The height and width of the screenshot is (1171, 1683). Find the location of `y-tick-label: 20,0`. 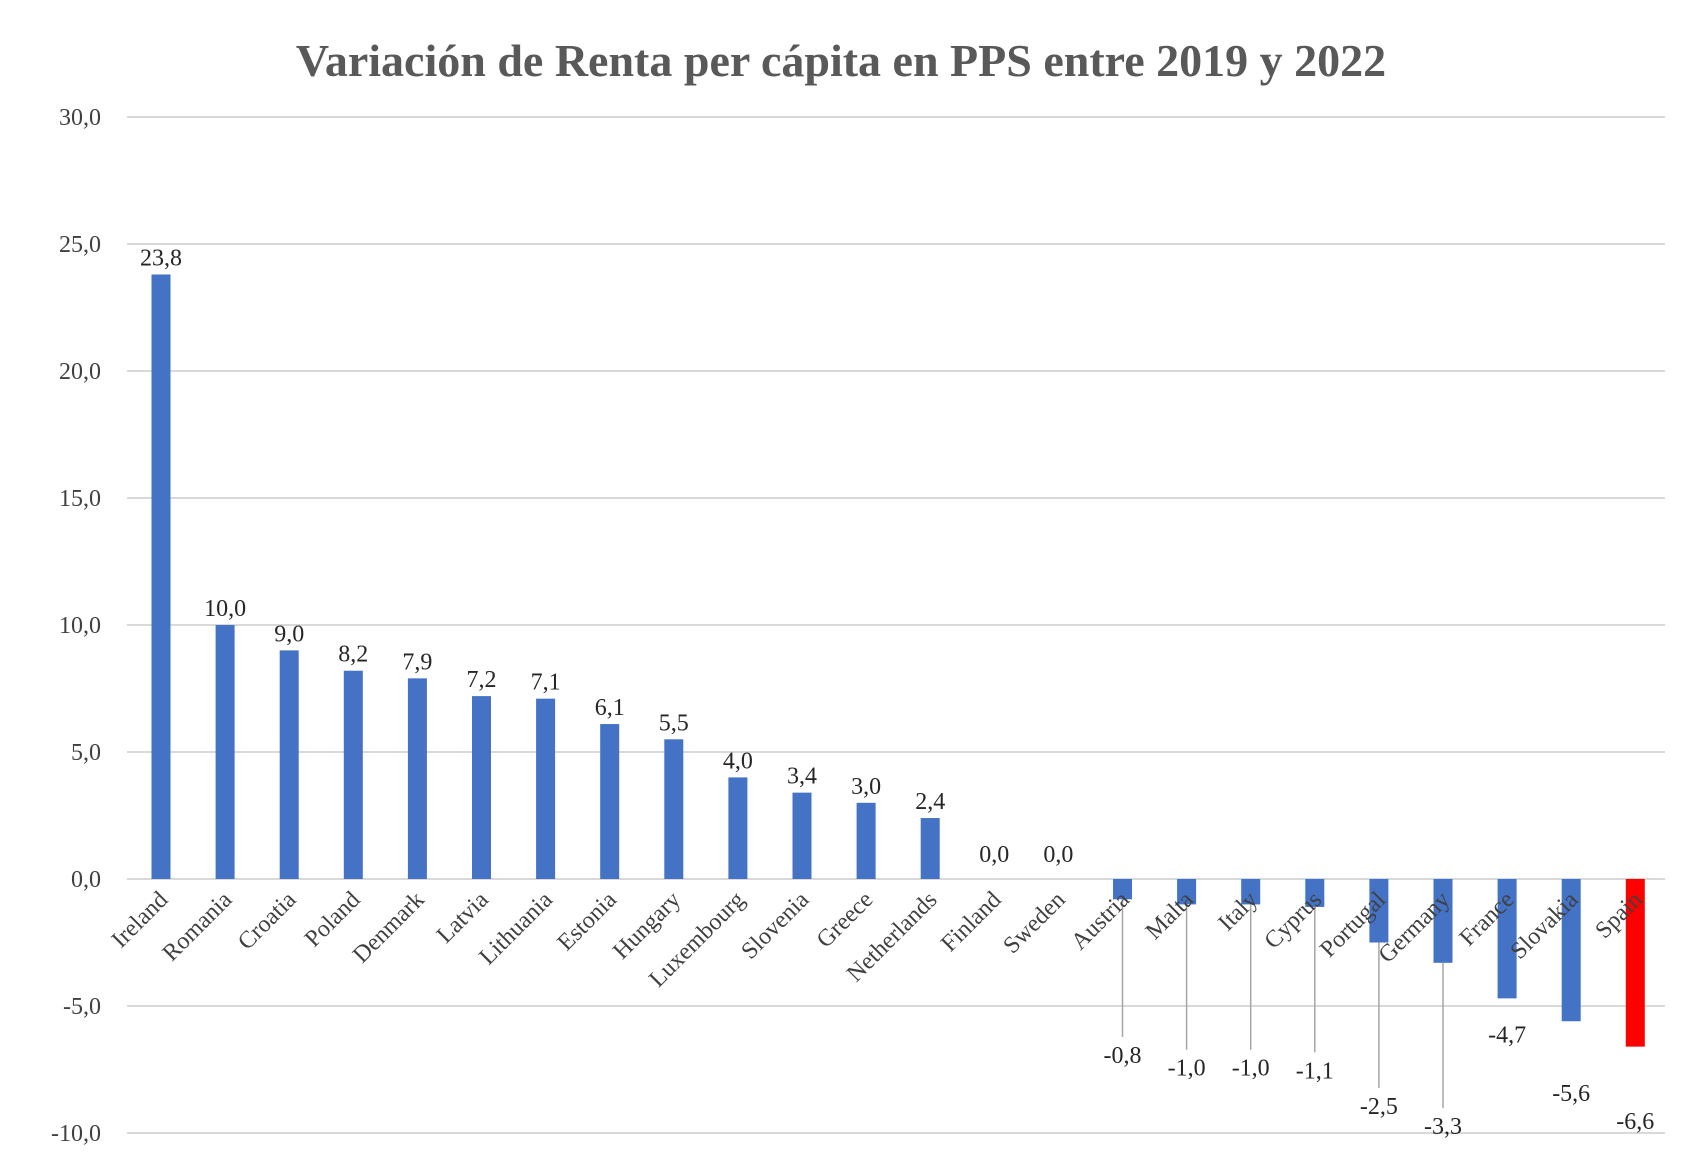

y-tick-label: 20,0 is located at coordinates (80, 372).